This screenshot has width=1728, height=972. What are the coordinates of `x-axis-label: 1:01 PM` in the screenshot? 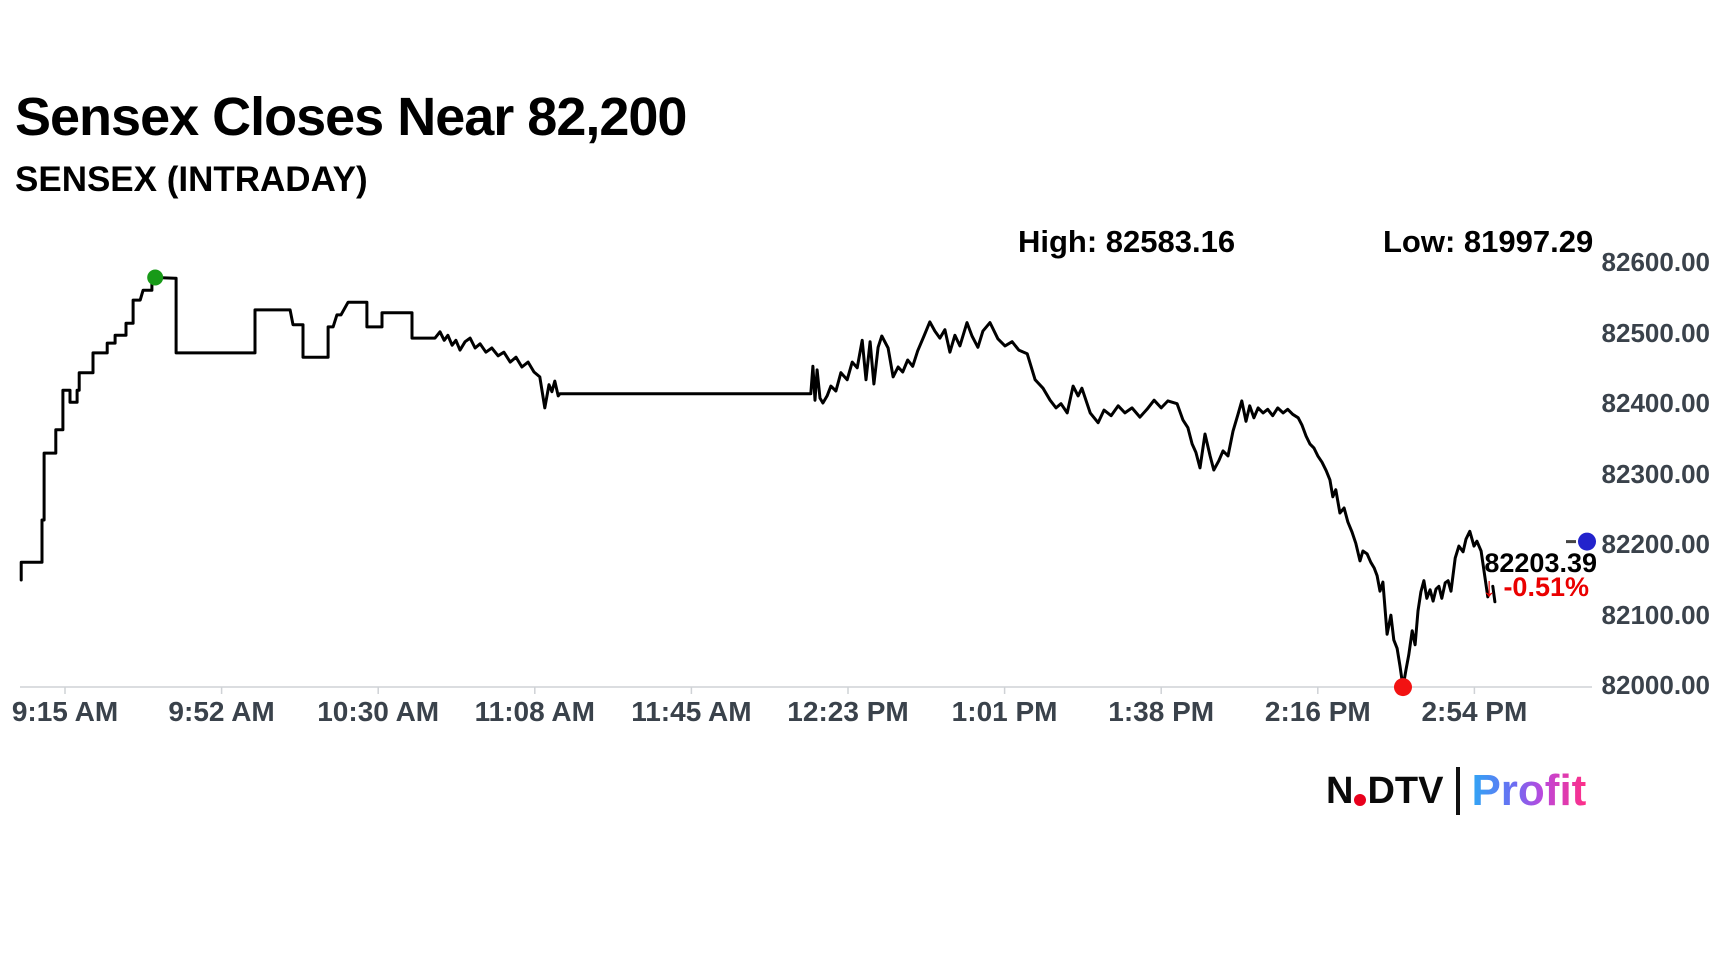 It's located at (1004, 711).